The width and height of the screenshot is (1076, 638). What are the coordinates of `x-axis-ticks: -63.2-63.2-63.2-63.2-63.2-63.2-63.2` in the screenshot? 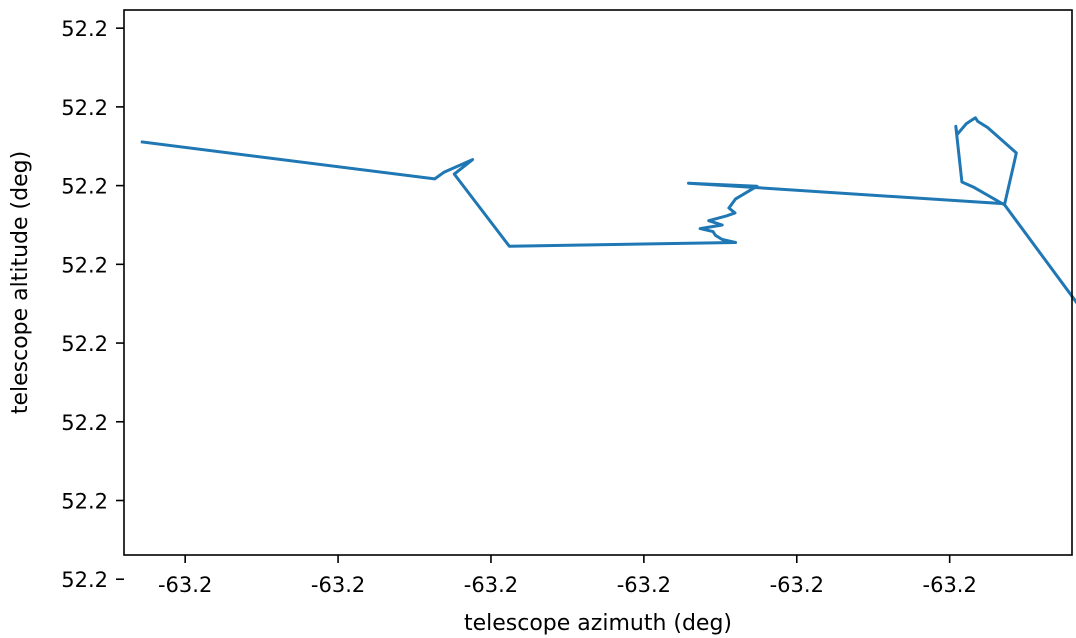 It's located at (617, 576).